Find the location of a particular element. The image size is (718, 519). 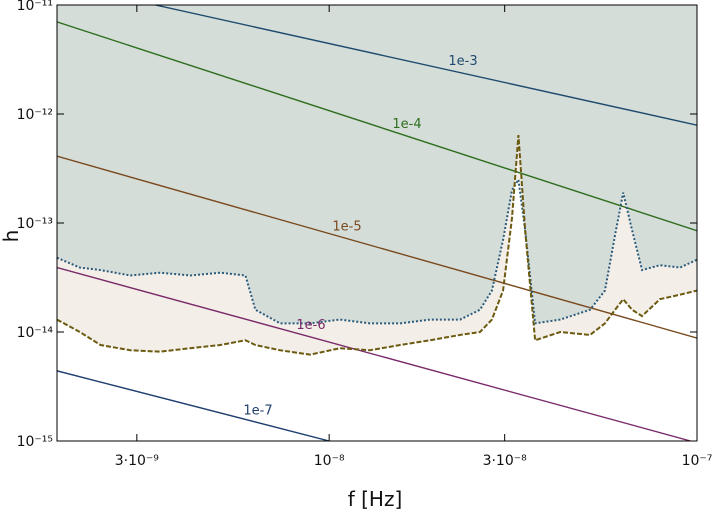

y-tick-label: 10⁻¹³ is located at coordinates (35, 224).